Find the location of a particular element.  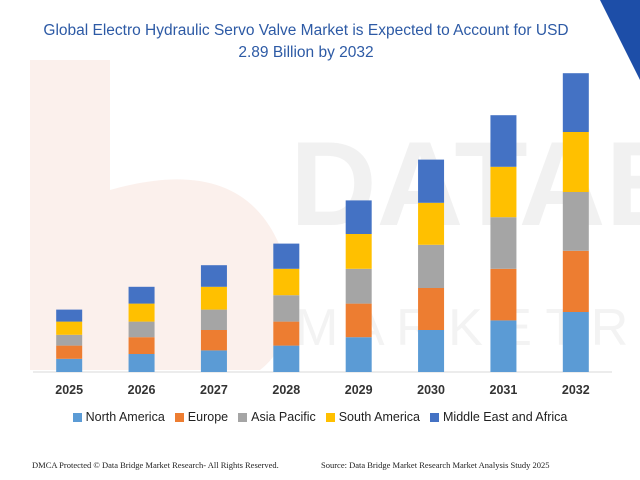

legend-item: North America is located at coordinates (118, 417).